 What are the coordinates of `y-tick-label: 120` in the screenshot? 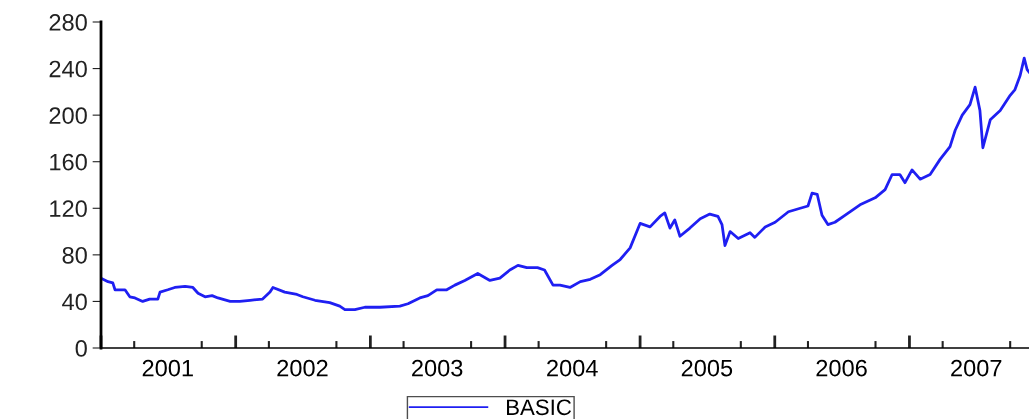 It's located at (68, 209).